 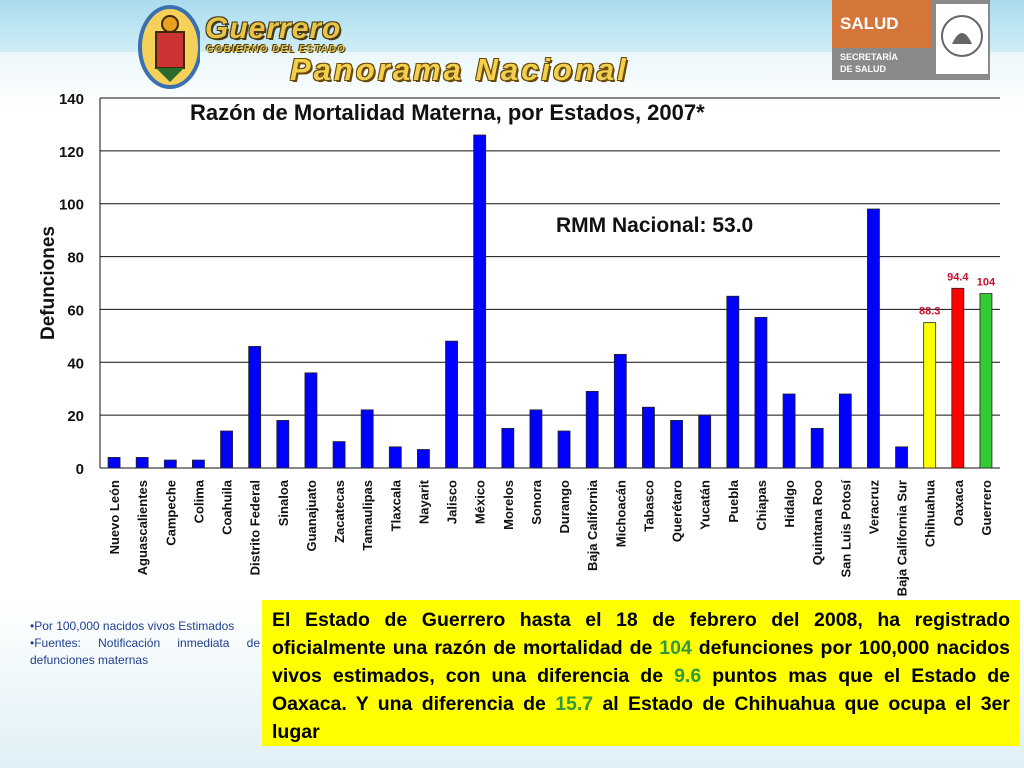 What do you see at coordinates (170, 513) in the screenshot?
I see `x-tick-label: Campeche` at bounding box center [170, 513].